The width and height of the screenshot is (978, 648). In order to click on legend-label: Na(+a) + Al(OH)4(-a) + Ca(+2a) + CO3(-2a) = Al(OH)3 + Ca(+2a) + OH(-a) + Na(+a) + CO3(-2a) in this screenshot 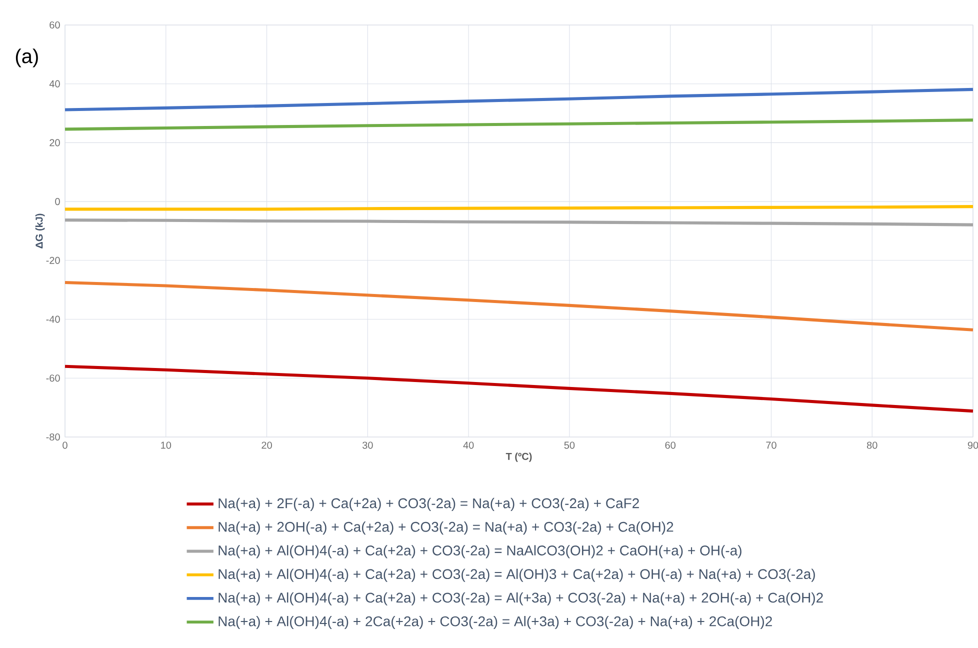, I will do `click(516, 575)`.